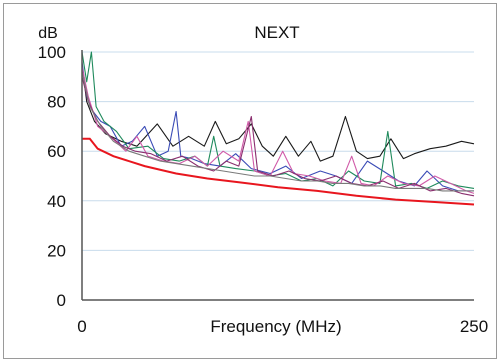 Image resolution: width=503 pixels, height=364 pixels. What do you see at coordinates (275, 326) in the screenshot?
I see `x-axis-label: Frequency (MHz)` at bounding box center [275, 326].